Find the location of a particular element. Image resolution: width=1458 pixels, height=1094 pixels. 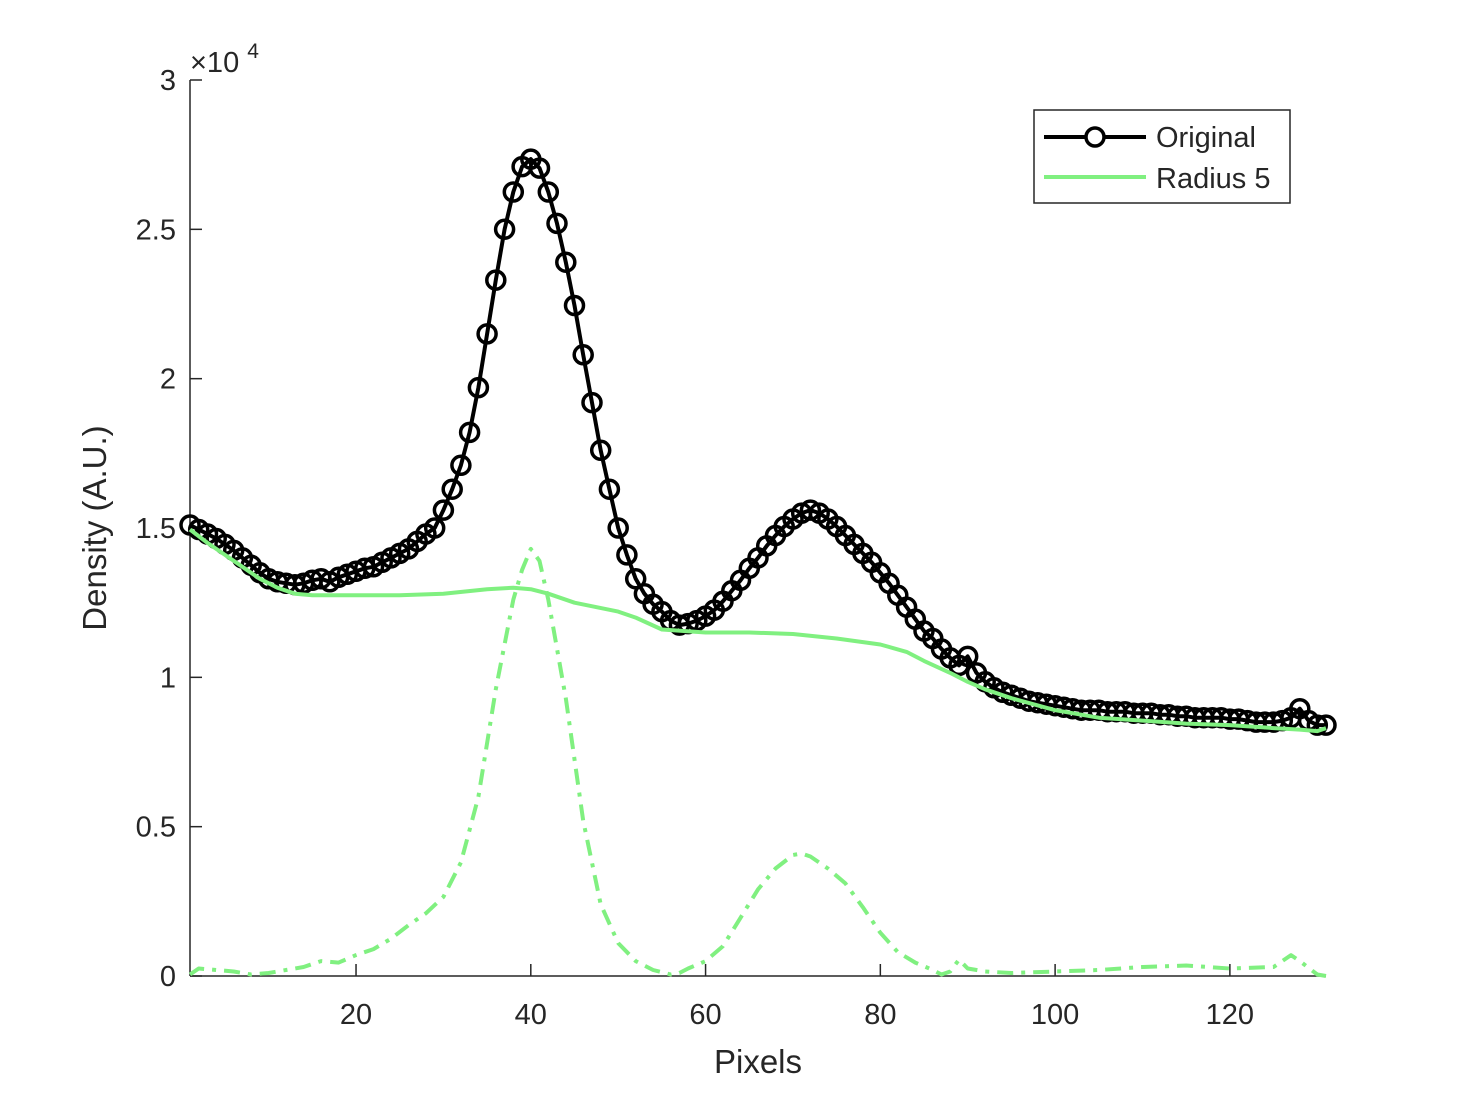

y-axis-exponent-base: ×10 is located at coordinates (214, 63).